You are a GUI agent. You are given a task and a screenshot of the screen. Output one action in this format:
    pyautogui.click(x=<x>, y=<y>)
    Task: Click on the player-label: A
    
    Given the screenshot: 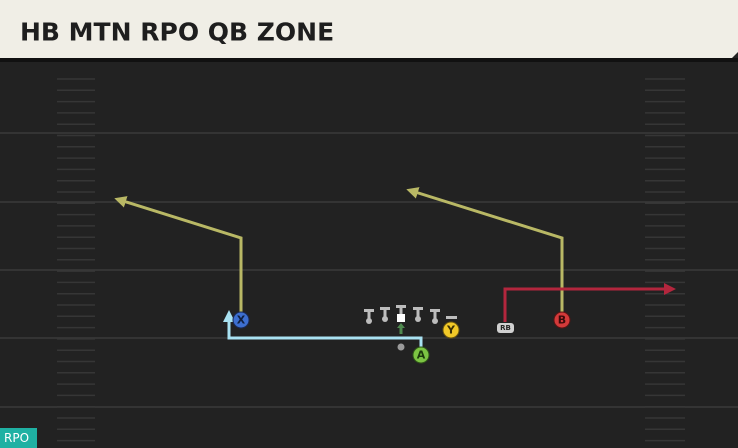 What is the action you would take?
    pyautogui.click(x=421, y=355)
    